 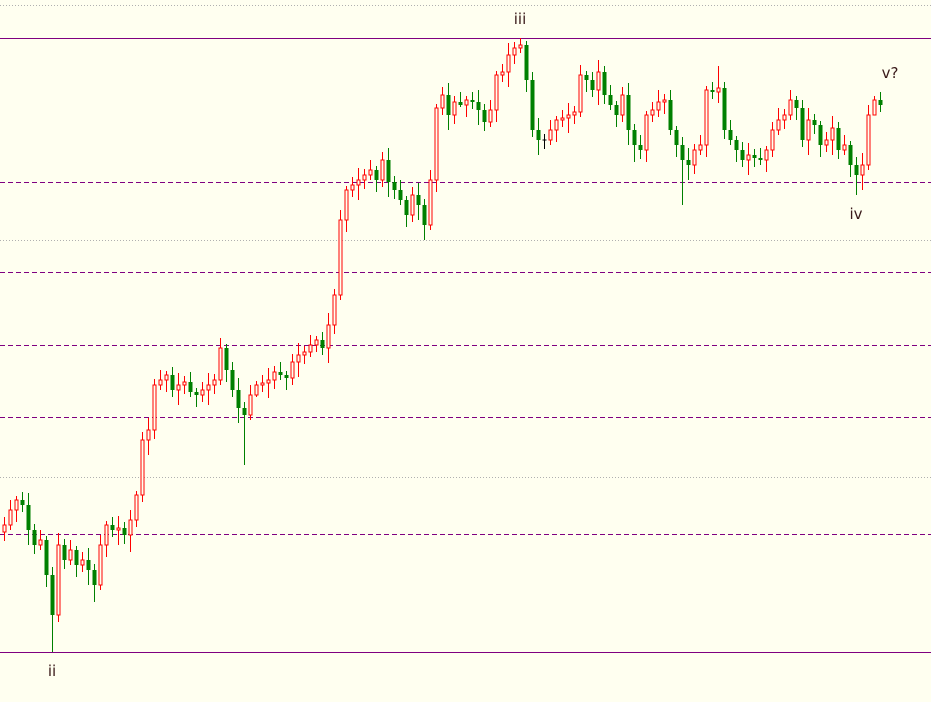 What do you see at coordinates (52, 671) in the screenshot?
I see `wave-label: ii` at bounding box center [52, 671].